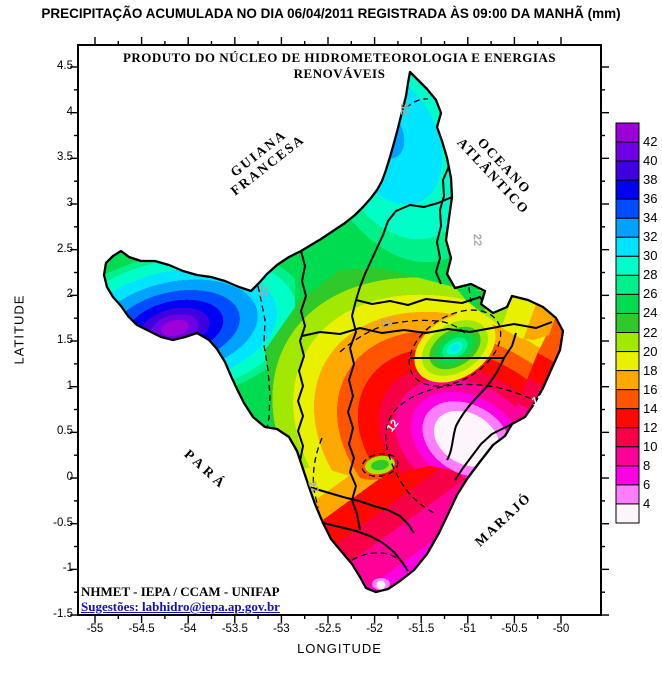 This screenshot has height=678, width=662. I want to click on colorbar-level-label: 18, so click(650, 370).